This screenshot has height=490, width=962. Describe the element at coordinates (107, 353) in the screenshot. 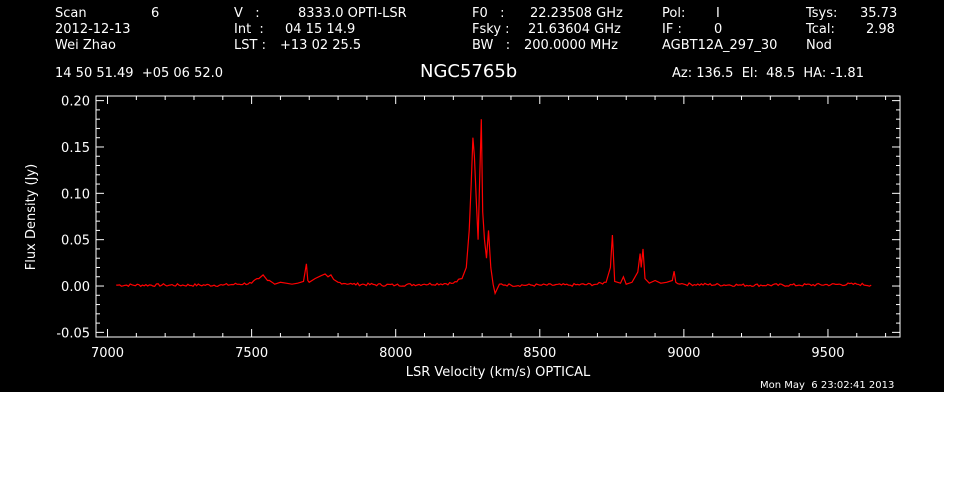

I see `x-tick-label: 7000` at that location.